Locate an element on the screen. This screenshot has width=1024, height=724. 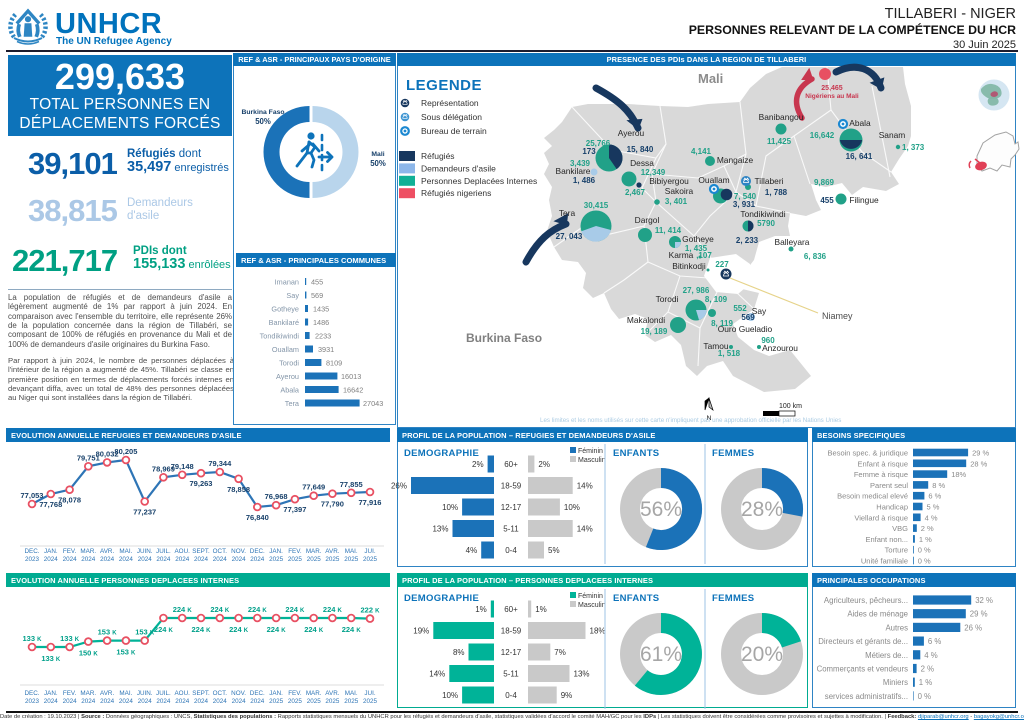
svg-text: 0 % is located at coordinates (924, 550).